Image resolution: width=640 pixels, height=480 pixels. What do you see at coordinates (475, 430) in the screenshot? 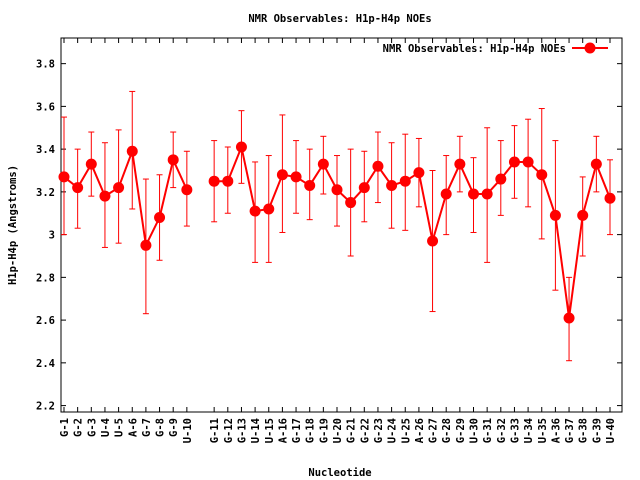
I see `x-tick-label: U-30` at bounding box center [475, 430].